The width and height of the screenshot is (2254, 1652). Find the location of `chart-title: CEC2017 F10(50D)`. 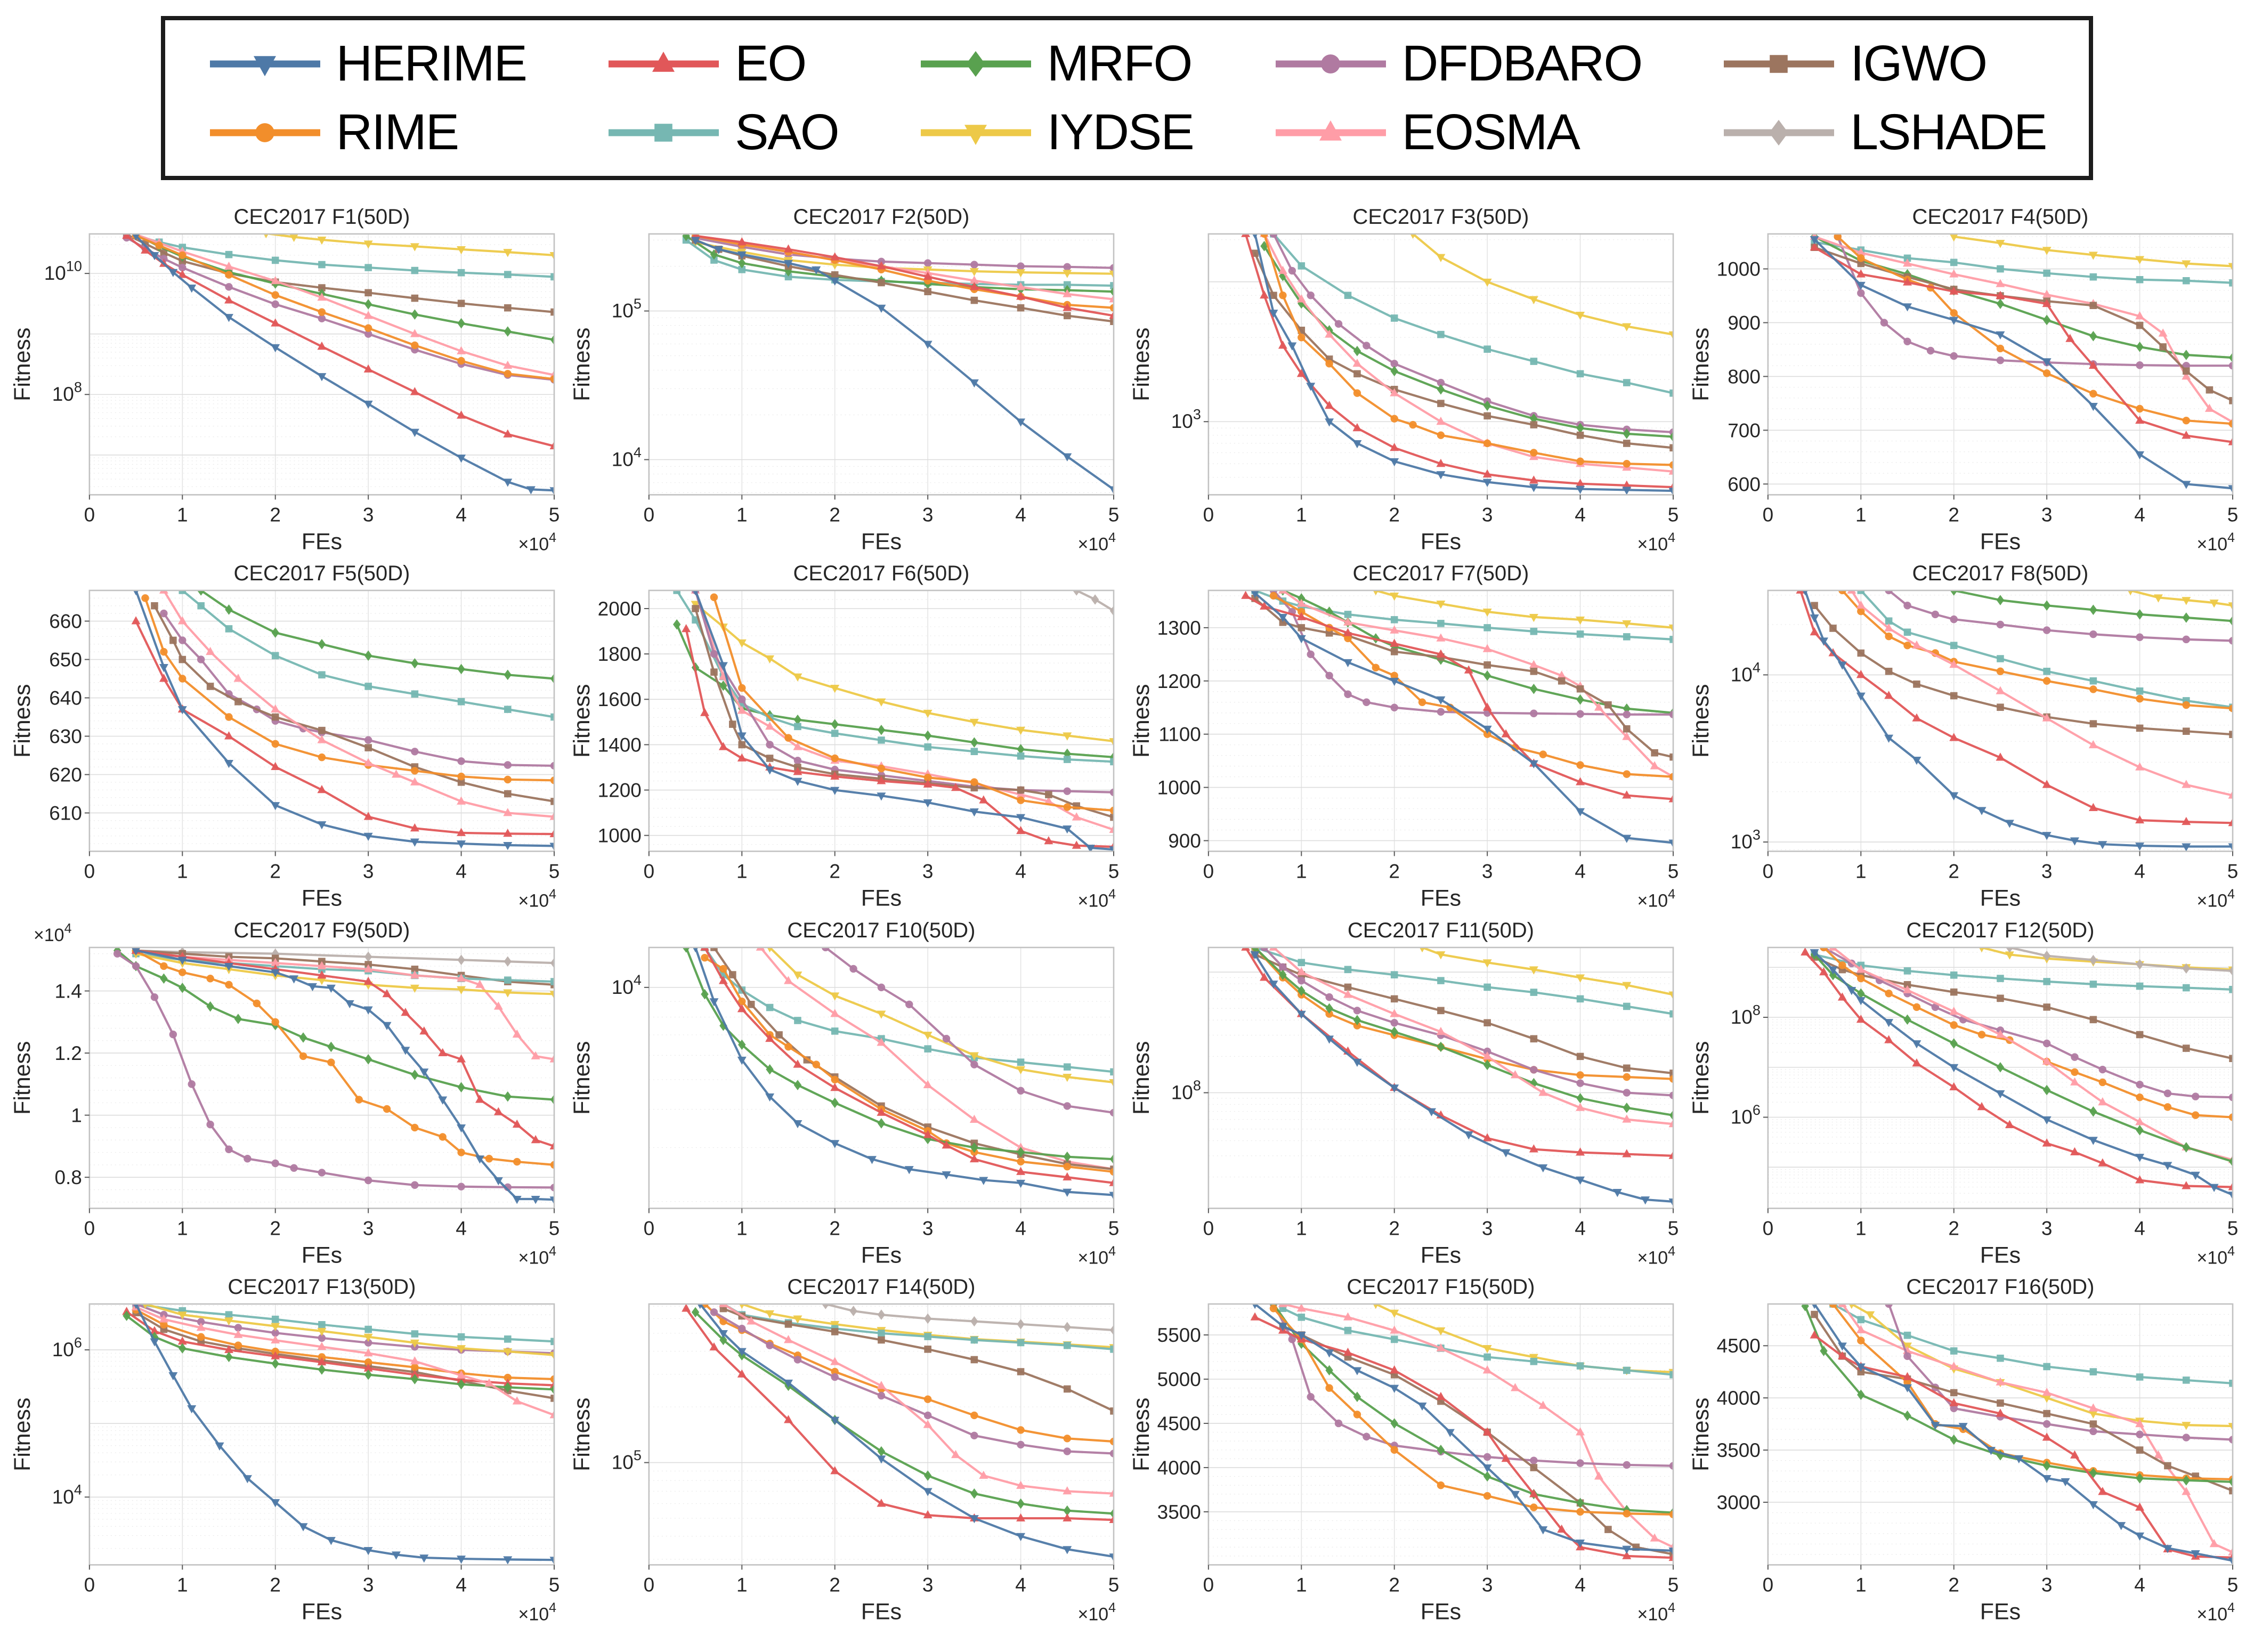

chart-title: CEC2017 F10(50D) is located at coordinates (881, 931).